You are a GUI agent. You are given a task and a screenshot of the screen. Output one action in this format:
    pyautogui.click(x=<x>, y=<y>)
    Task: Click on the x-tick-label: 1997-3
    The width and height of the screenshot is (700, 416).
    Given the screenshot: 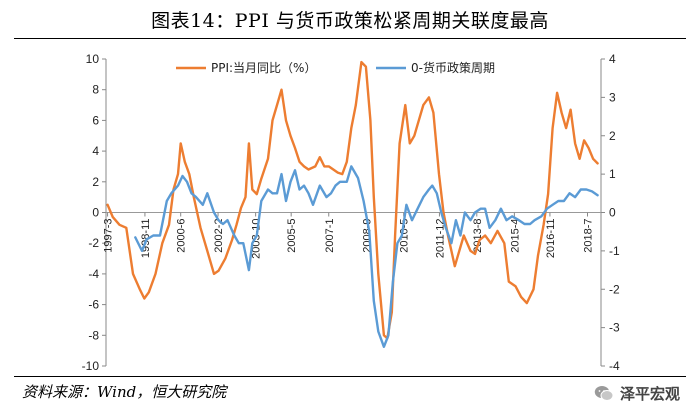 What is the action you would take?
    pyautogui.click(x=109, y=236)
    